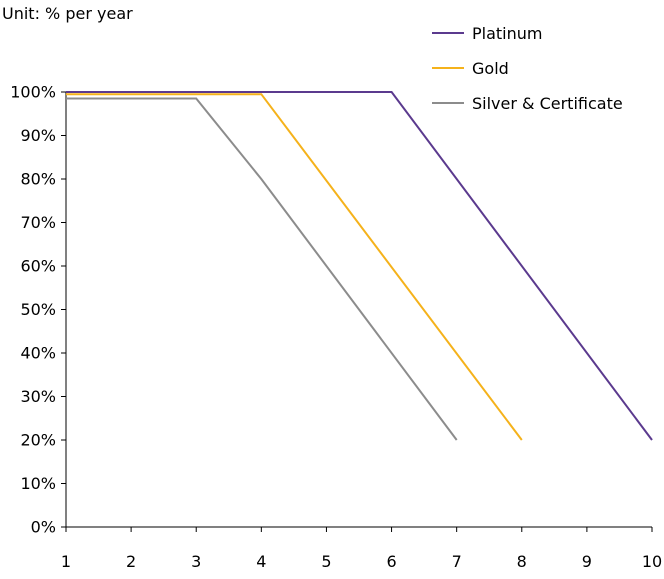 Image resolution: width=664 pixels, height=579 pixels. Describe the element at coordinates (522, 561) in the screenshot. I see `x-tick-label: 8` at that location.